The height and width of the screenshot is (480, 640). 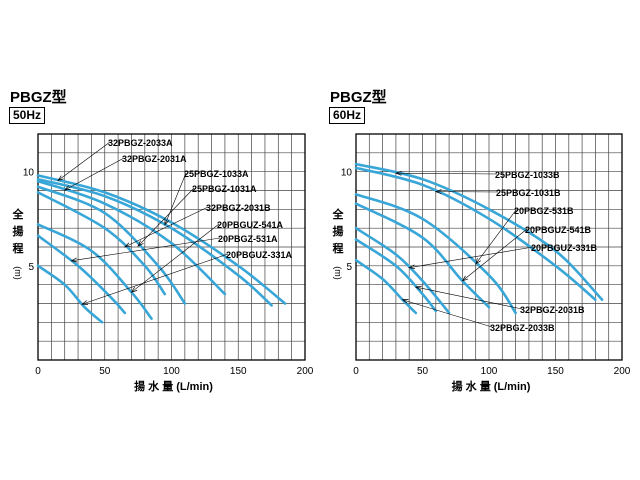 What do you see at coordinates (564, 248) in the screenshot?
I see `series-label: 20PBGUZ-331B` at bounding box center [564, 248].